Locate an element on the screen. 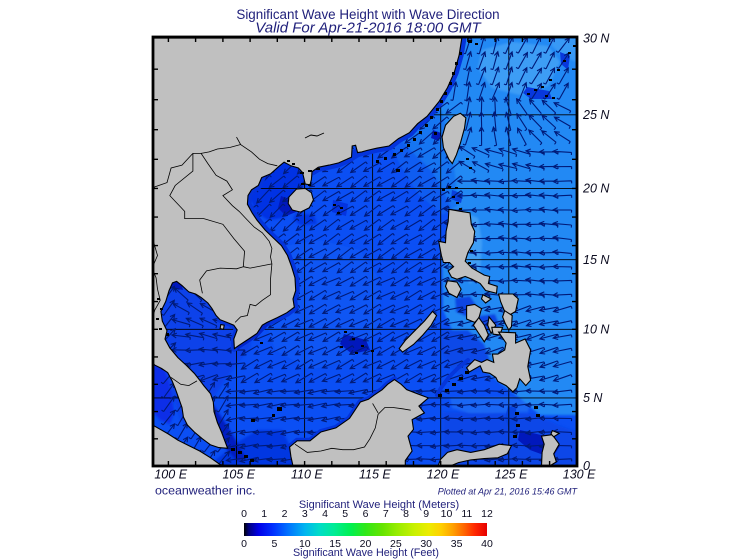 The height and width of the screenshot is (560, 755). svg-text: 35 is located at coordinates (457, 544).